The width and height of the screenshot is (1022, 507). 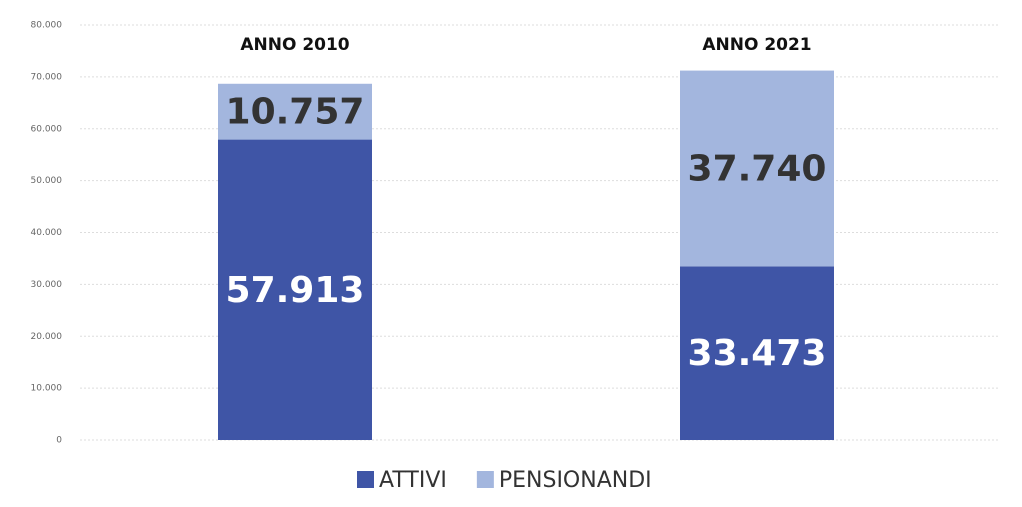 I want to click on y-tick-label: 40.000, so click(x=47, y=233).